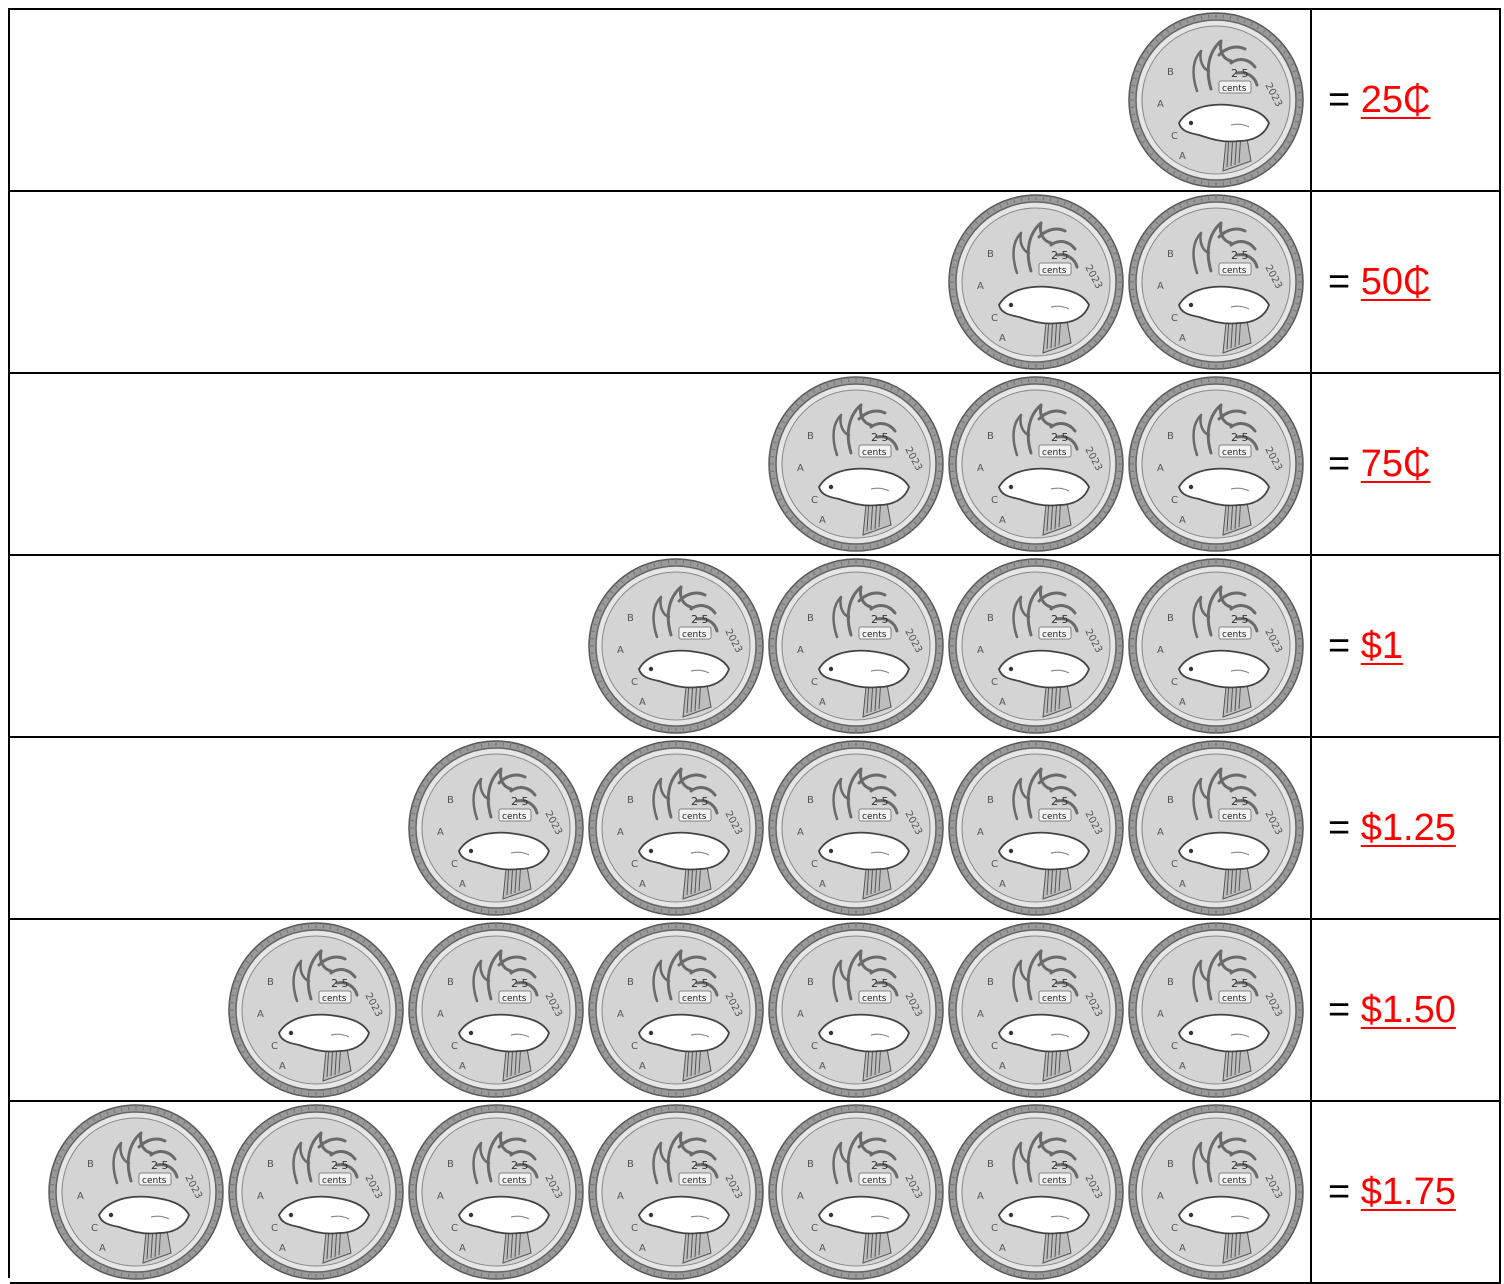  What do you see at coordinates (1379, 282) in the screenshot?
I see `value-text: = 50₵` at bounding box center [1379, 282].